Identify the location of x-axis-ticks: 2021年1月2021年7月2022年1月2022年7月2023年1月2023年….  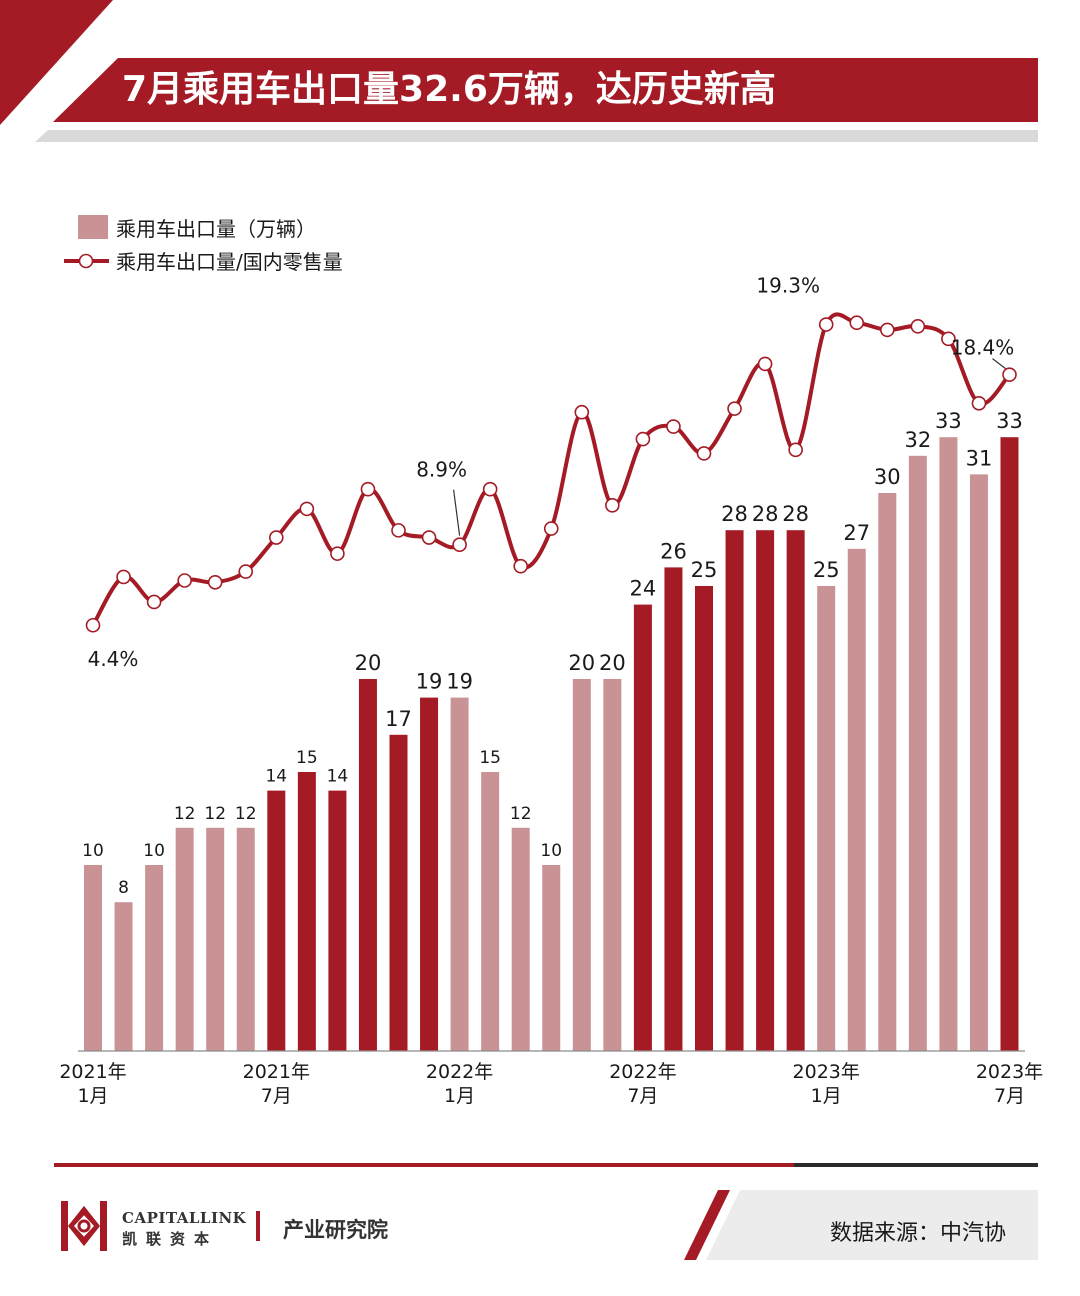
(551, 1084).